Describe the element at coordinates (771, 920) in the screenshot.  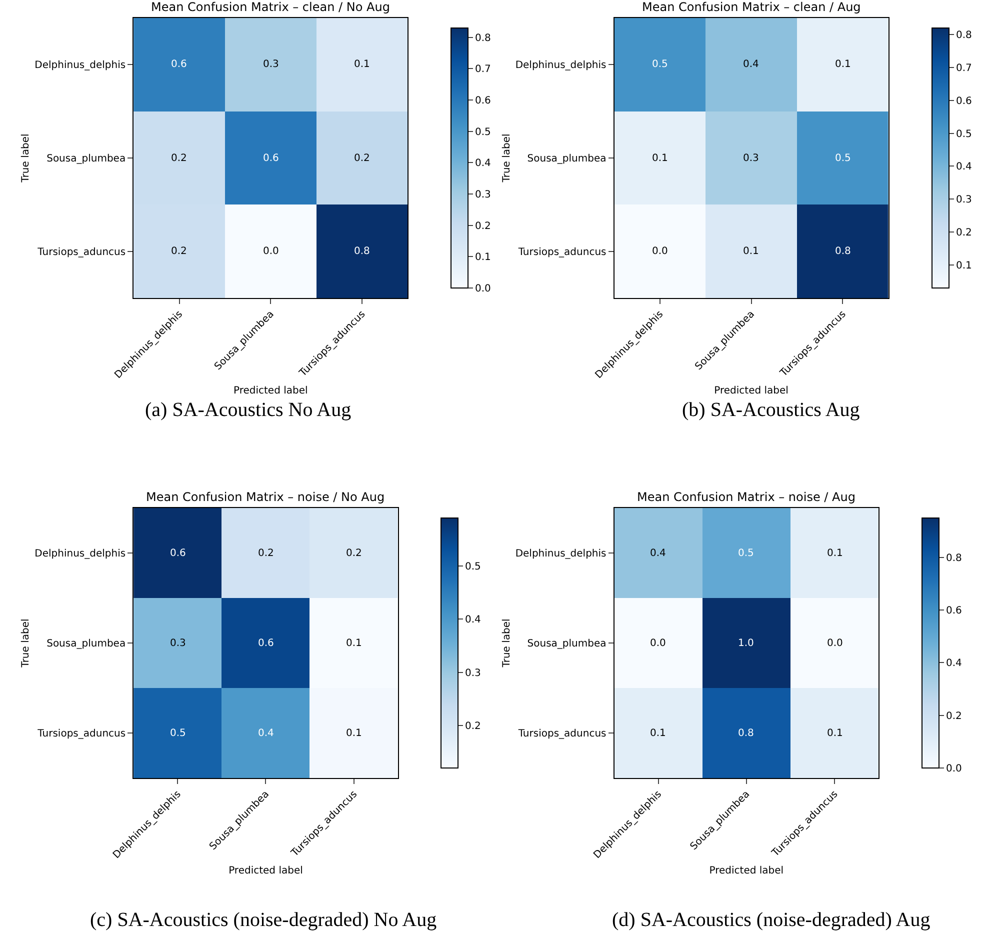
I see `text: (d) SA-Acoustics (noise-degraded) Aug` at that location.